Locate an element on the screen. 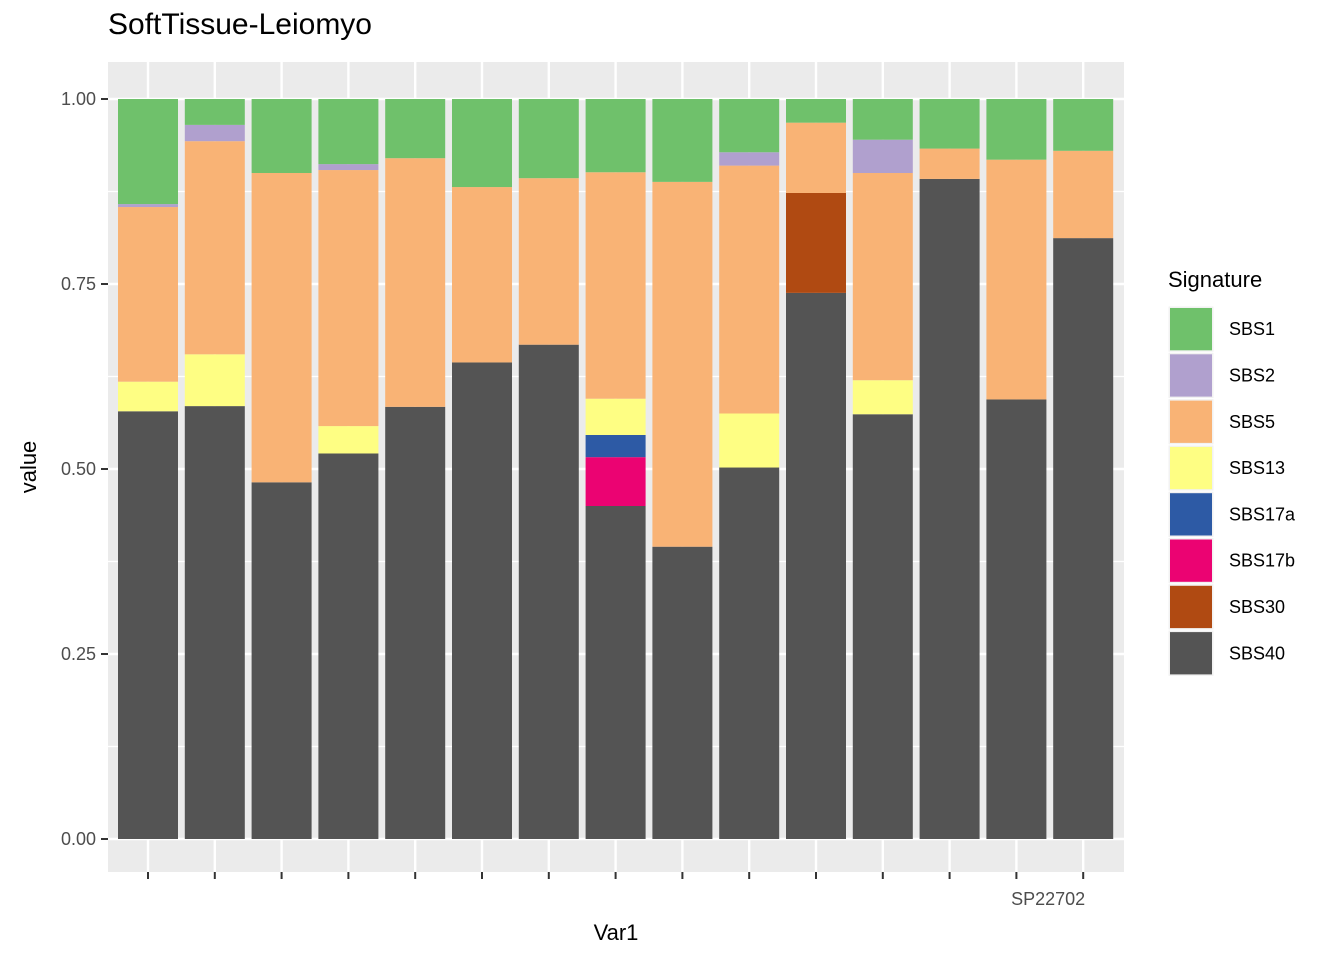  legend-swatch-sbs1 is located at coordinates (1191, 329).